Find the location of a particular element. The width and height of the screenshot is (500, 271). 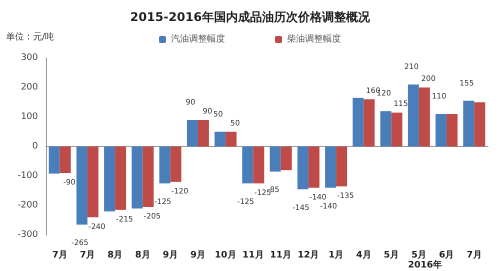

y-tick-label: 300 is located at coordinates (29, 58).